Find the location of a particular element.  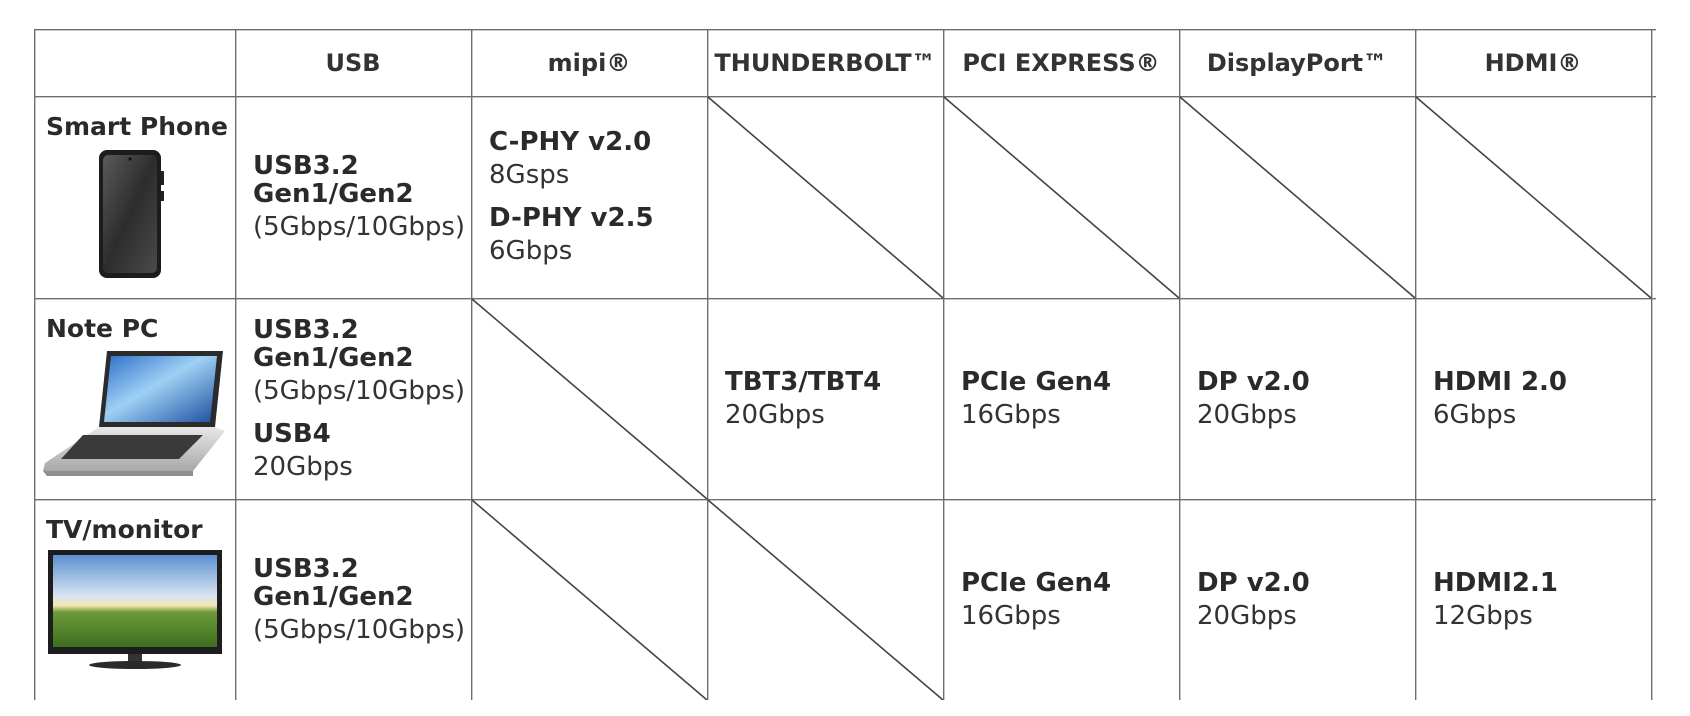

spec-name: HDMI2.1 is located at coordinates (1495, 582).